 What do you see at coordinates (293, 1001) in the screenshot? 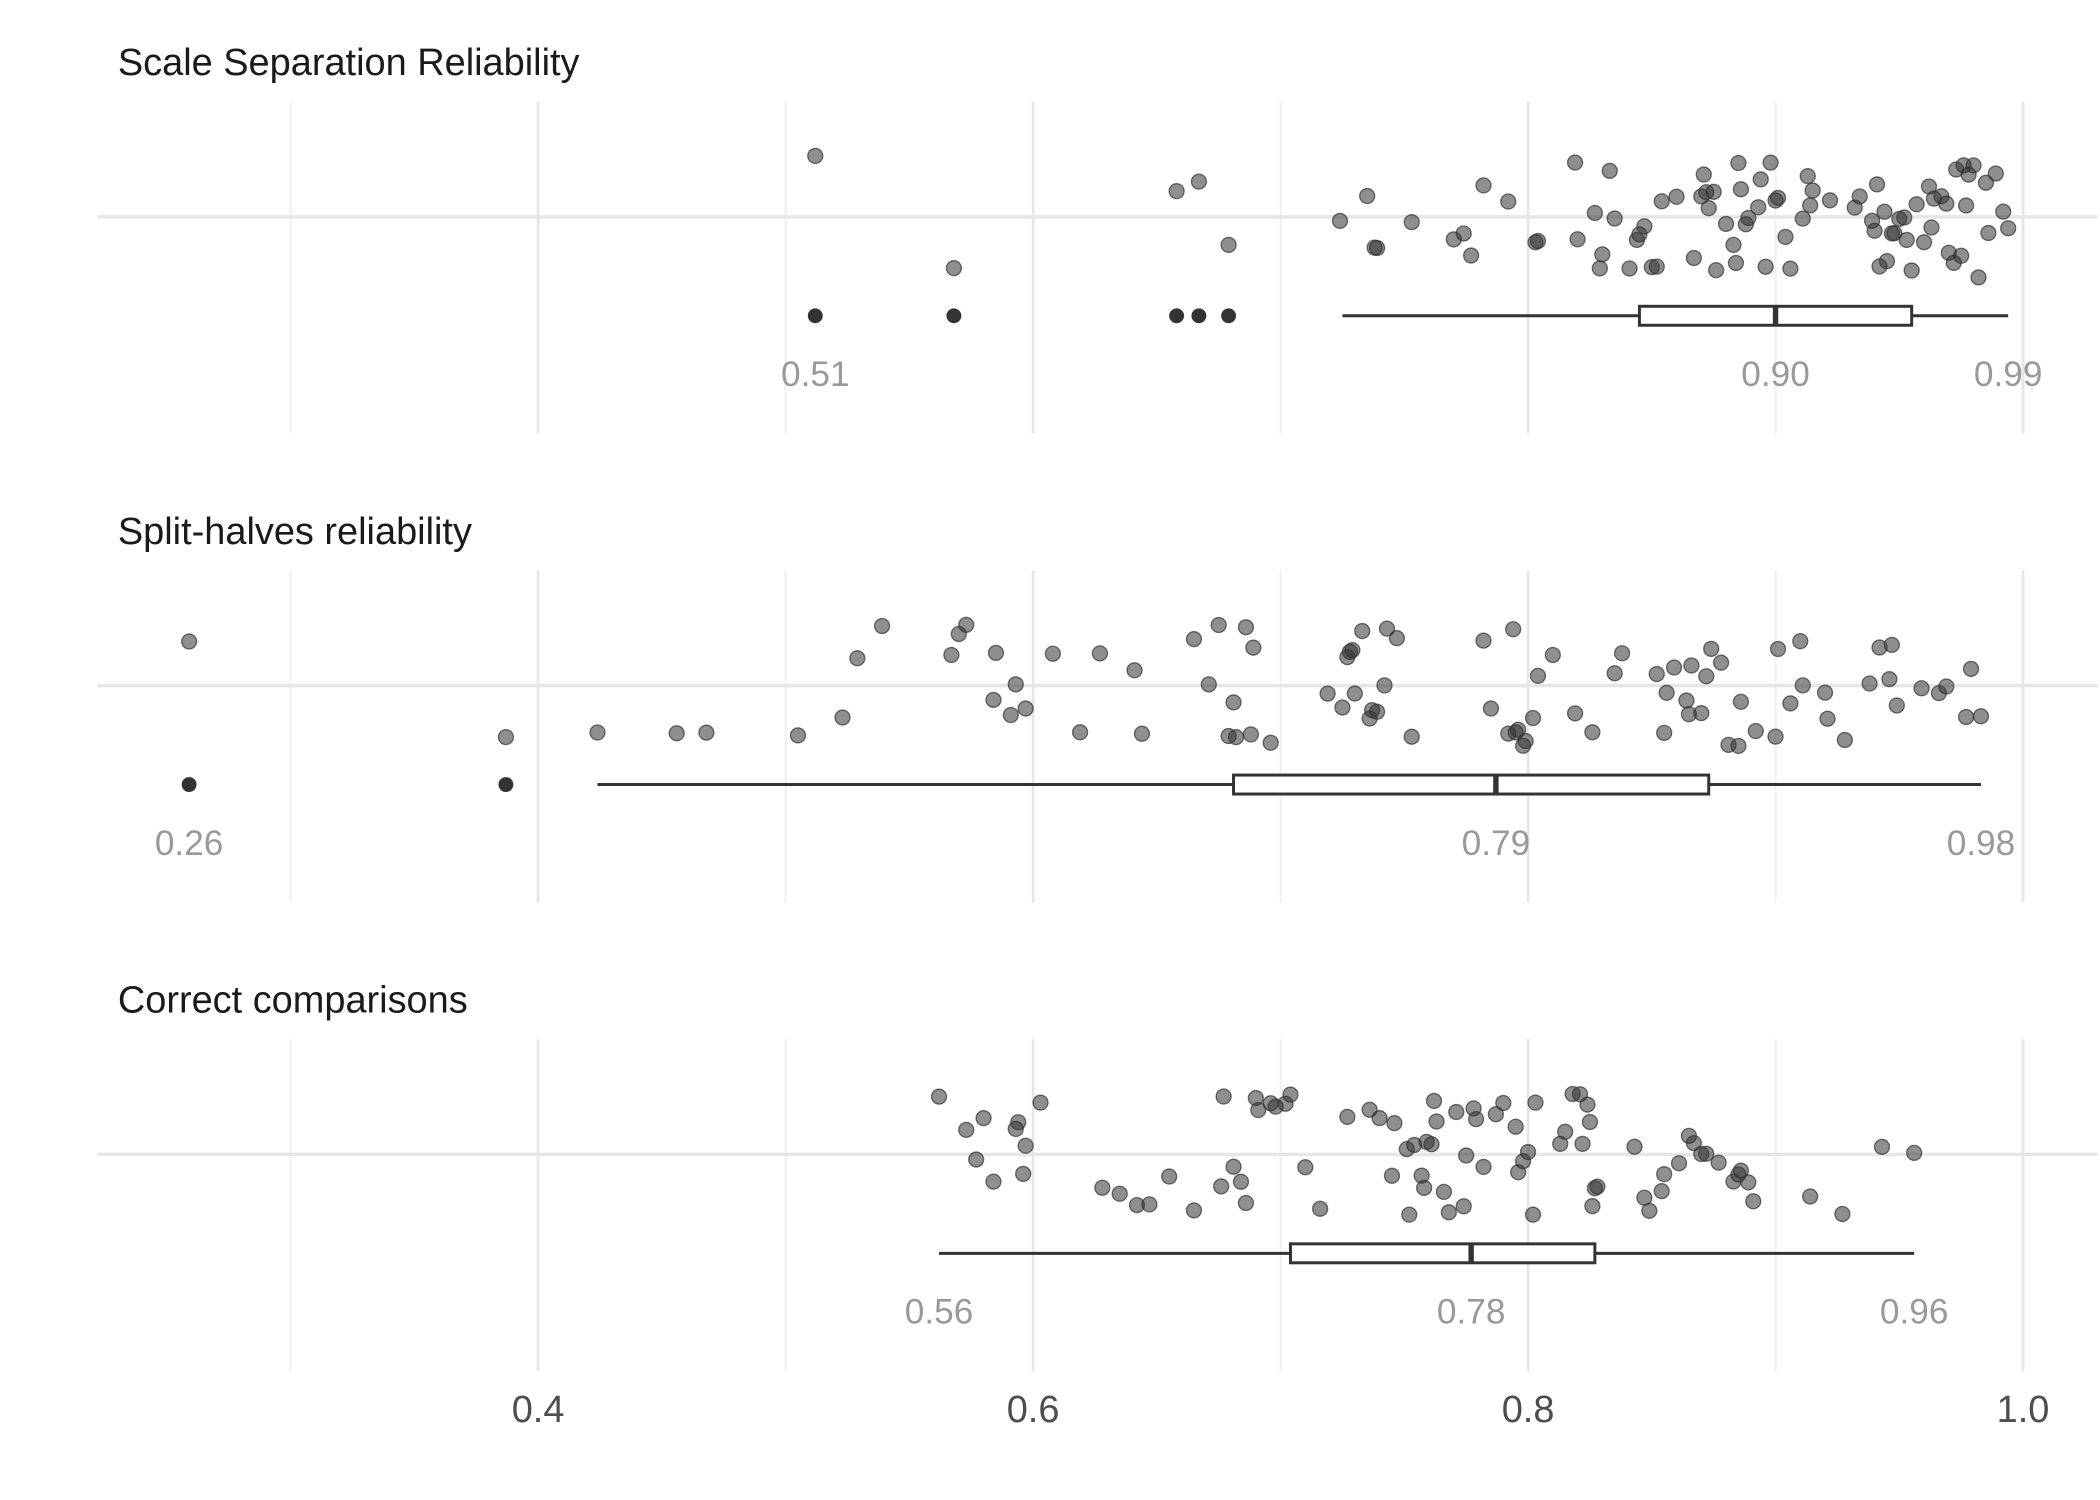
I see `panel-title: Correct comparisons` at bounding box center [293, 1001].